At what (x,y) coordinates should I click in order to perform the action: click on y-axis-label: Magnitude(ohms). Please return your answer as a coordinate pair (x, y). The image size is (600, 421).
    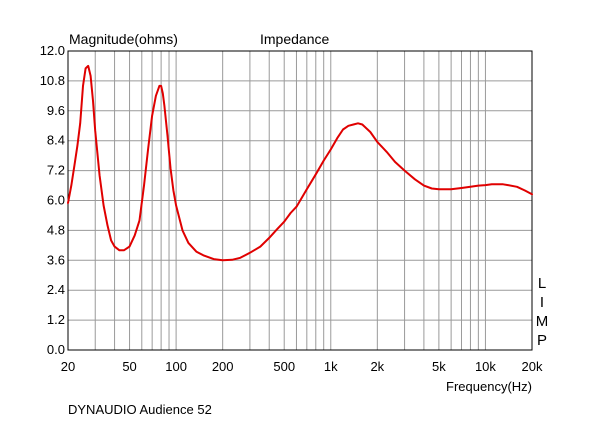
    Looking at the image, I should click on (123, 39).